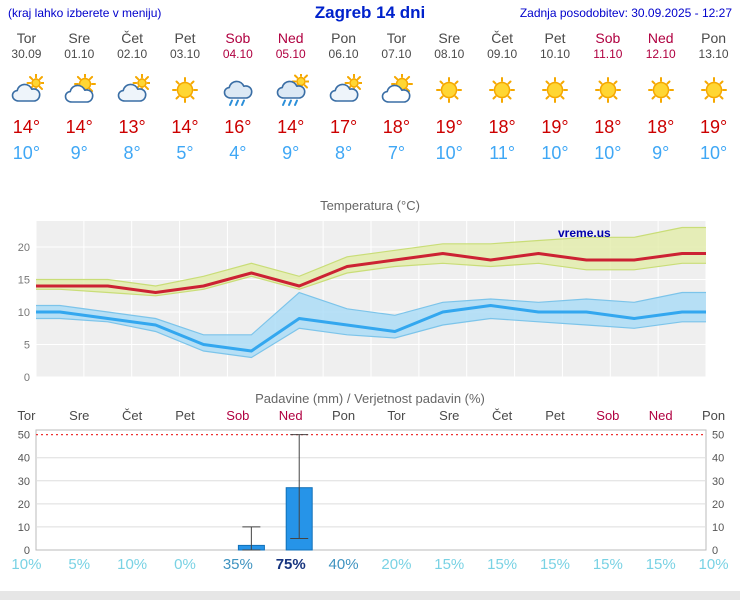 The height and width of the screenshot is (600, 740). Describe the element at coordinates (85, 13) in the screenshot. I see `menu-hint: (kraj lahko izberete v meniju)` at that location.